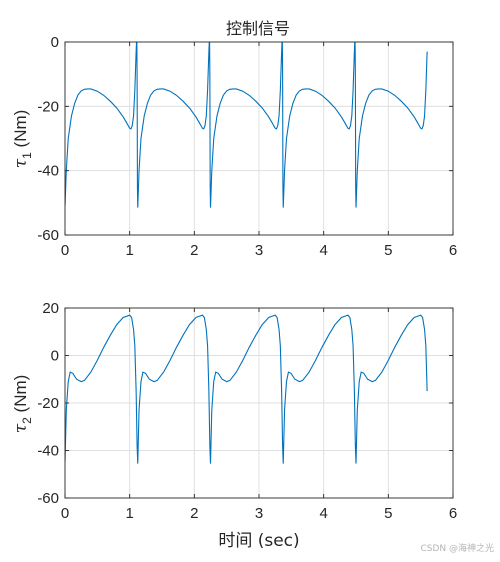 This screenshot has height=562, width=500. Describe the element at coordinates (457, 549) in the screenshot. I see `watermark: CSDN @海神之光` at that location.